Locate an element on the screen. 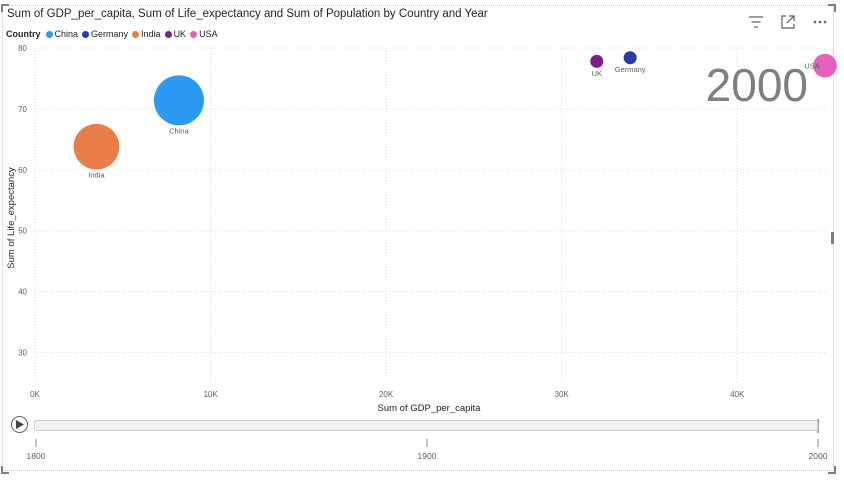 The image size is (844, 484). data-label-india: India is located at coordinates (96, 175).